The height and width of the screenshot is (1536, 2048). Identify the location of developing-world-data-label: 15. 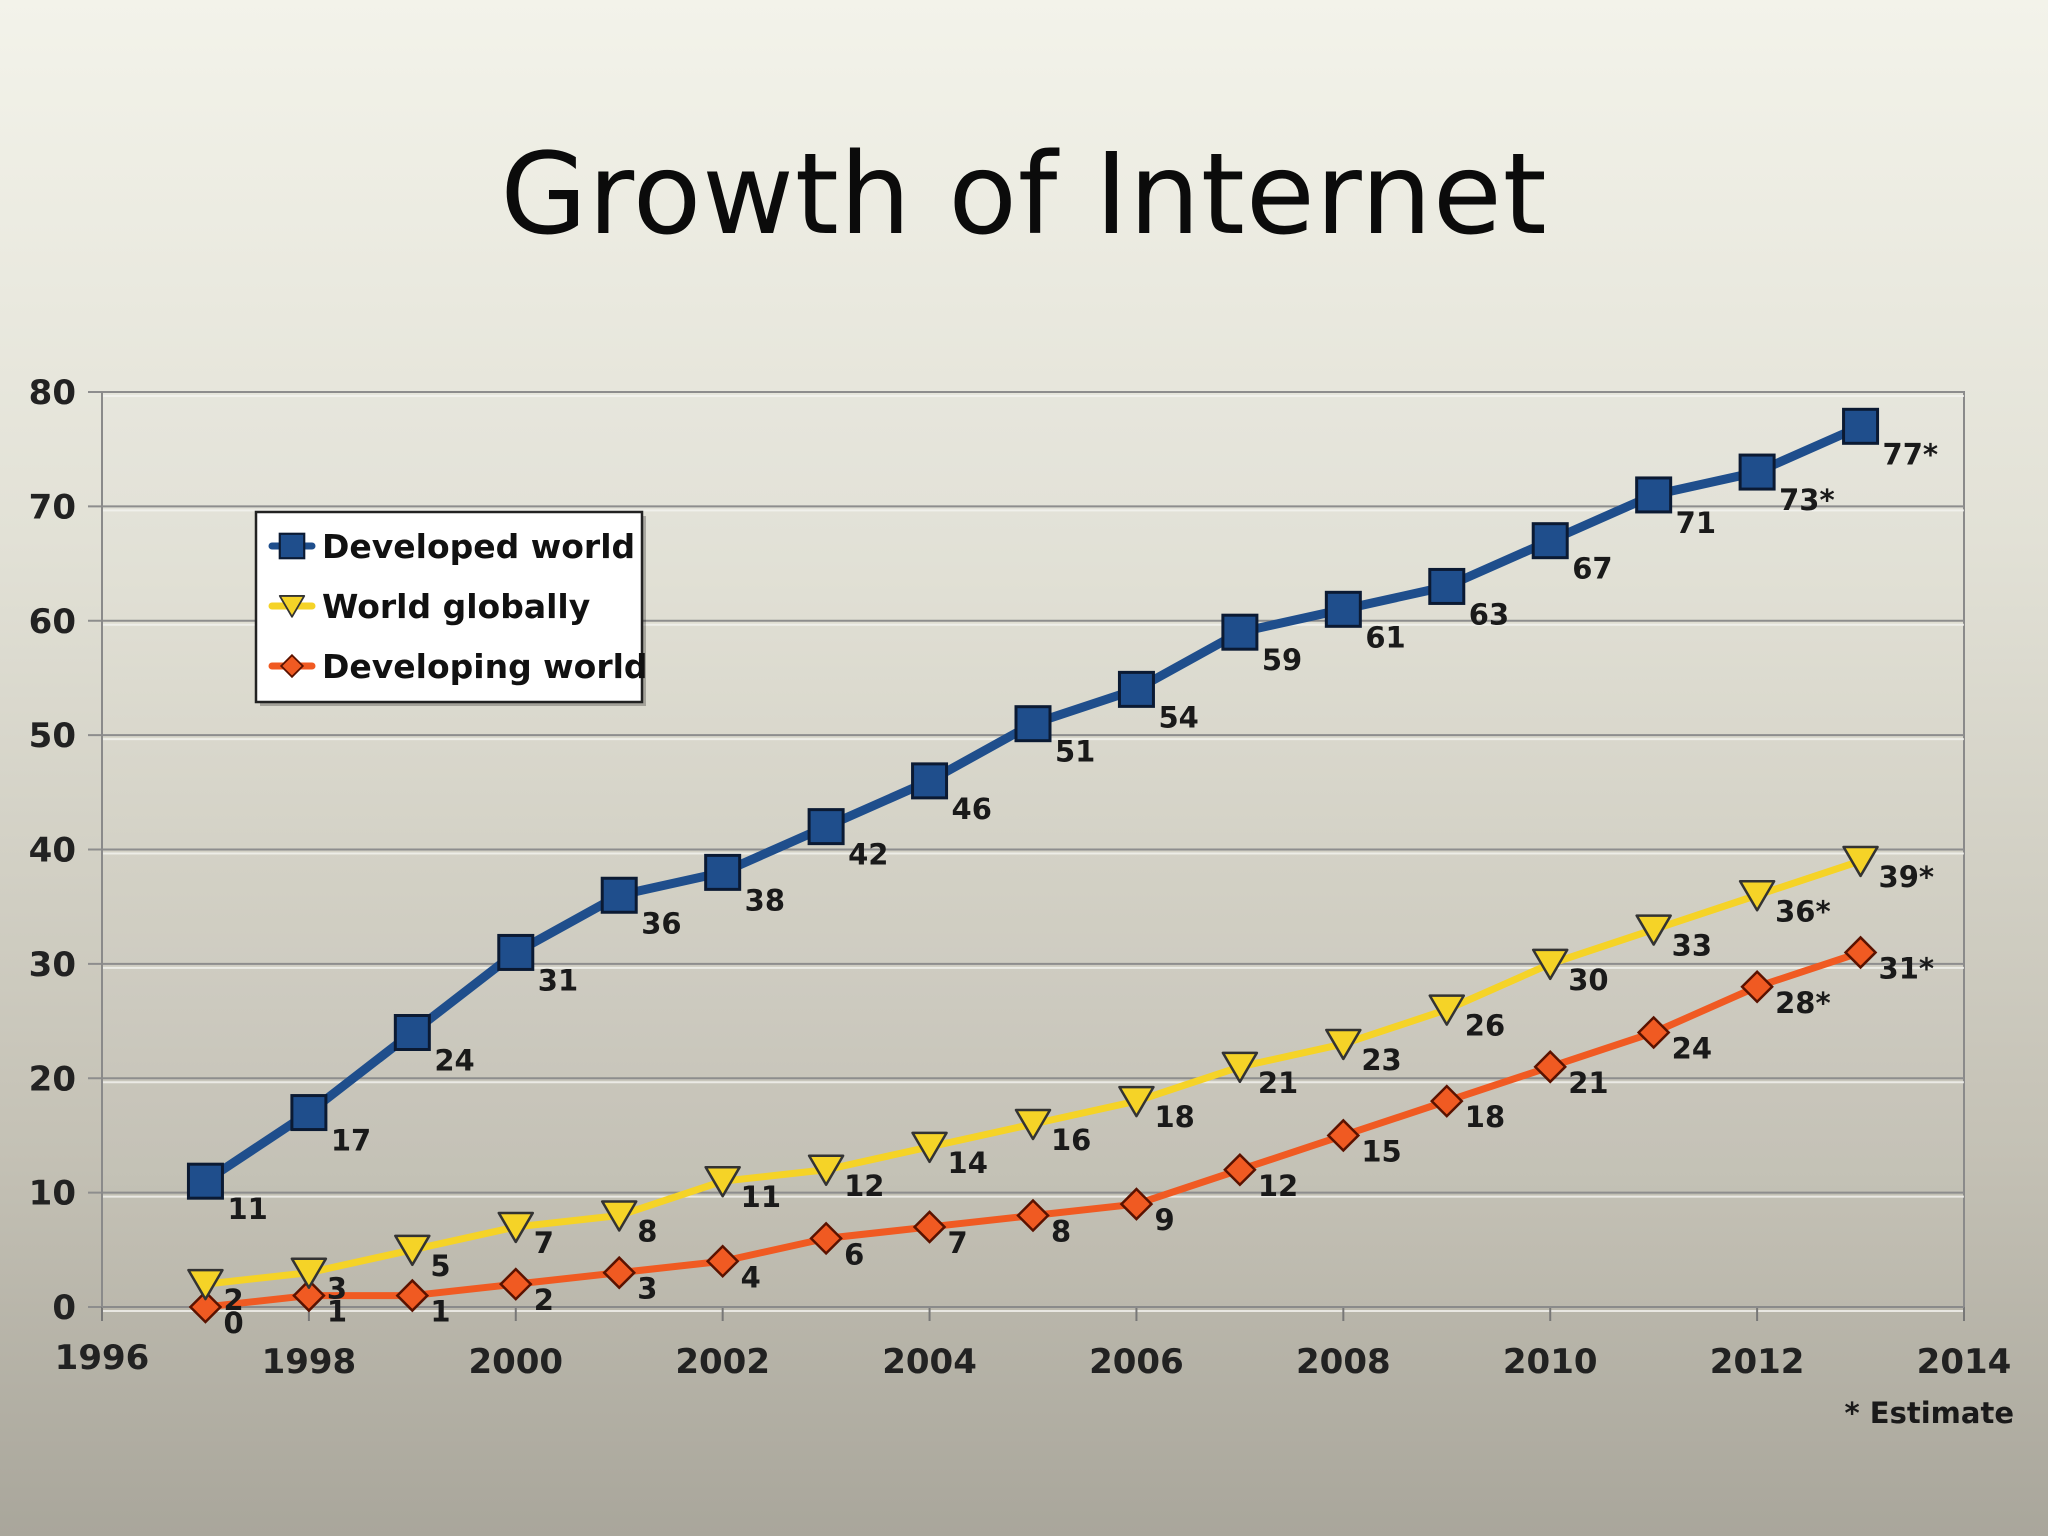
(1381, 1151).